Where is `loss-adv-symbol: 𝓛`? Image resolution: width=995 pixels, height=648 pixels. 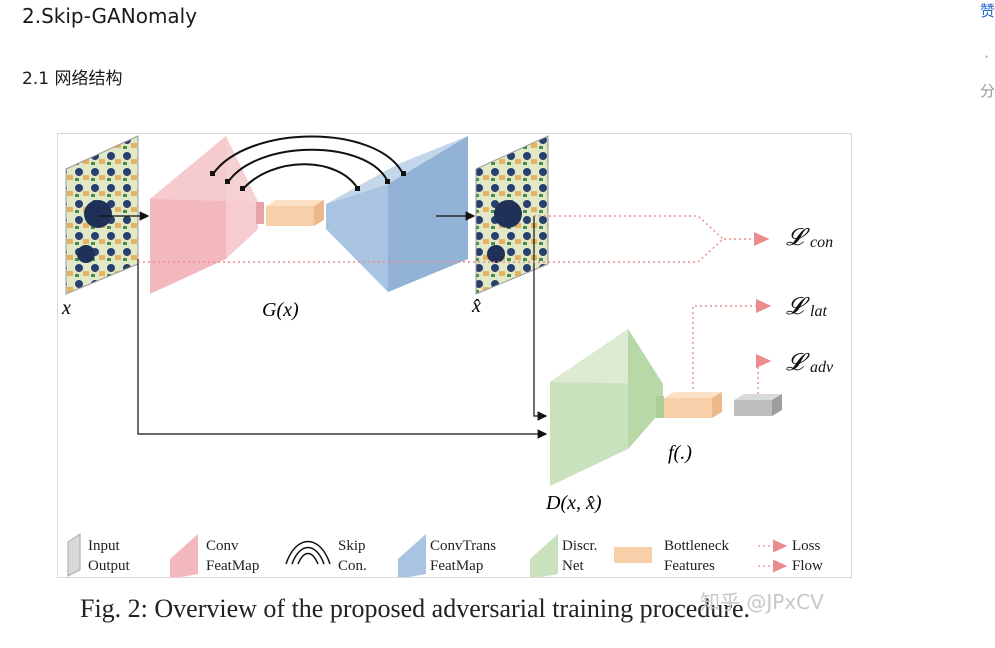
loss-adv-symbol: 𝓛 is located at coordinates (798, 363).